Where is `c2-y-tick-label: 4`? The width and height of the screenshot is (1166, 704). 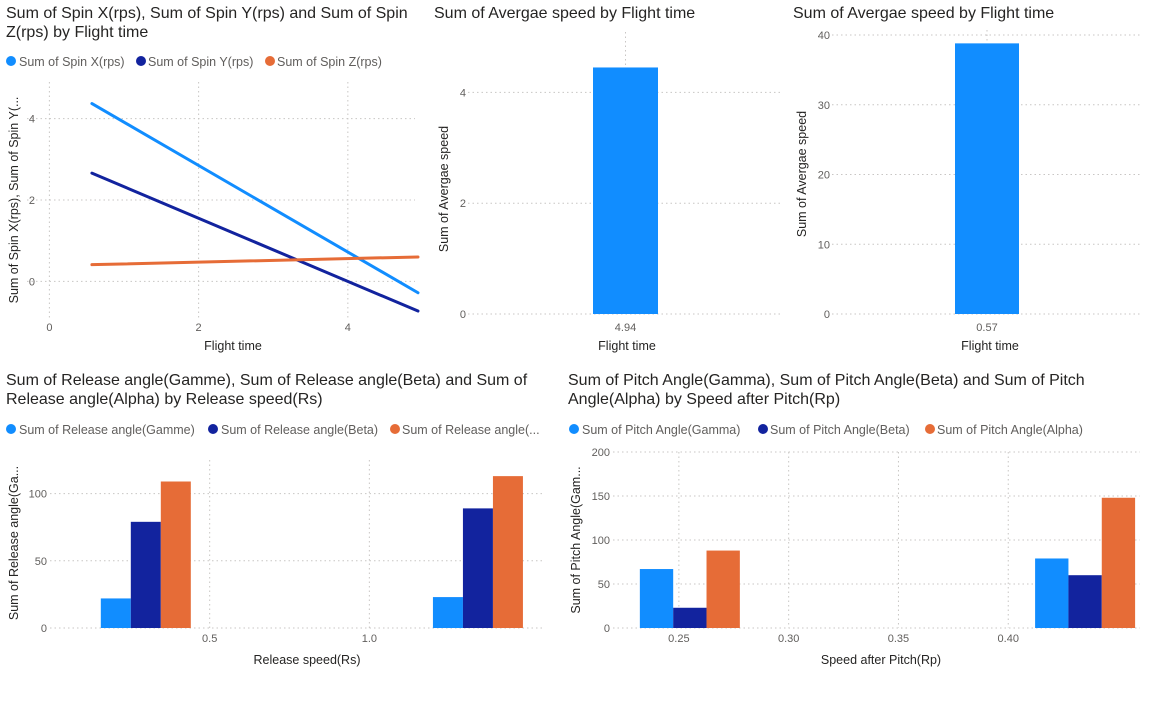 c2-y-tick-label: 4 is located at coordinates (463, 93).